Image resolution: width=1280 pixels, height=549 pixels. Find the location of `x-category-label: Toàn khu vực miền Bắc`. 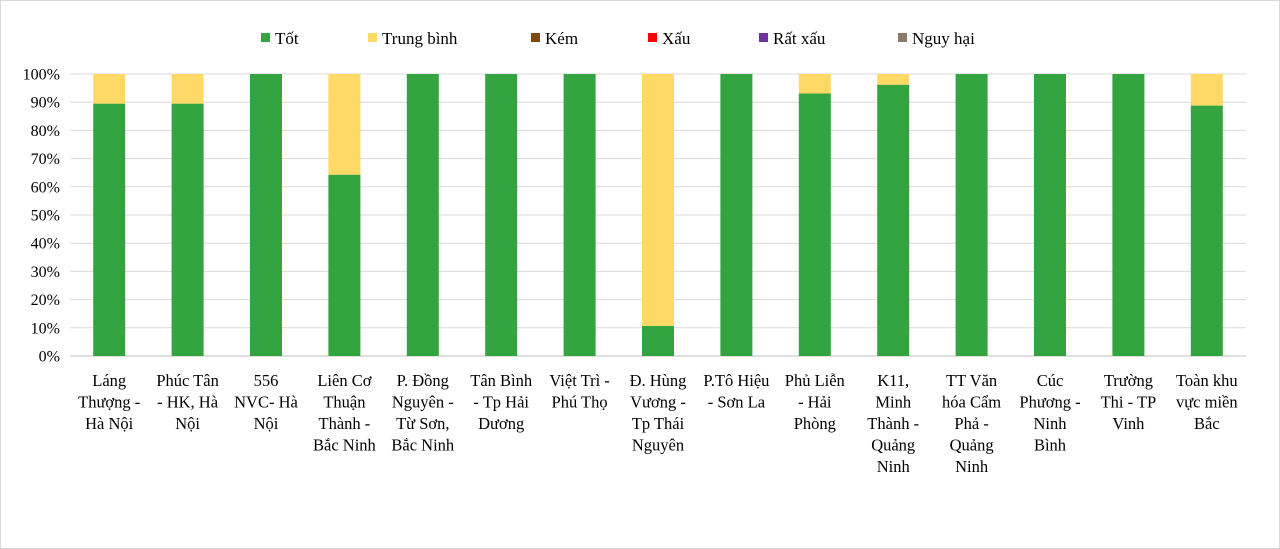

x-category-label: Toàn khu vực miền Bắc is located at coordinates (1207, 402).